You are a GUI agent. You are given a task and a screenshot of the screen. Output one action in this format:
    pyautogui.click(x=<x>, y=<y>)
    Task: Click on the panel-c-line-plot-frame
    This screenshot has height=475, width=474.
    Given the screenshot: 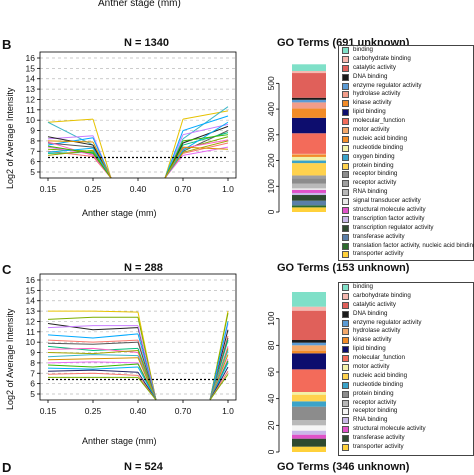 What is the action you would take?
    pyautogui.click(x=138, y=337)
    